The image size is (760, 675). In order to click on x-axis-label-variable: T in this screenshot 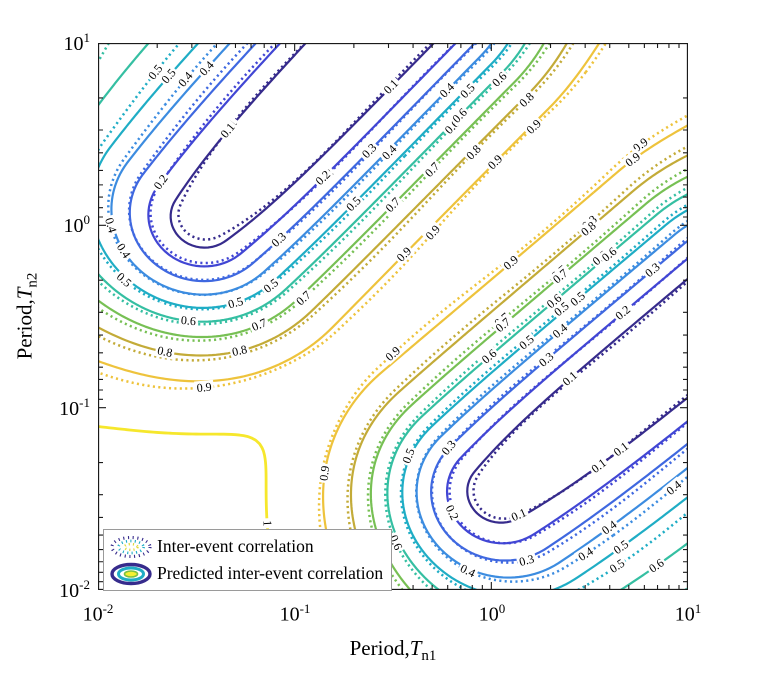, I will do `click(415, 648)`.